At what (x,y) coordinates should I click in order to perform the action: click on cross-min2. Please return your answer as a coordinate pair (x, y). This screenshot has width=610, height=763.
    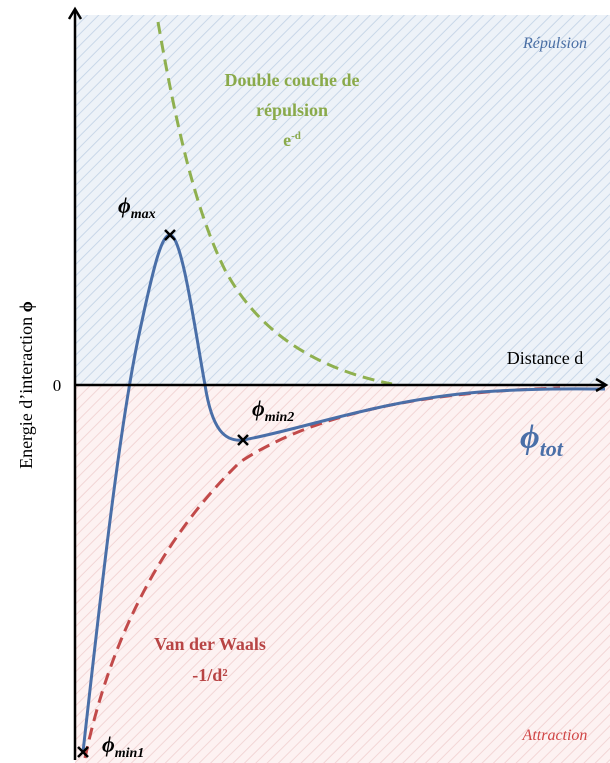
    Looking at the image, I should click on (243, 440).